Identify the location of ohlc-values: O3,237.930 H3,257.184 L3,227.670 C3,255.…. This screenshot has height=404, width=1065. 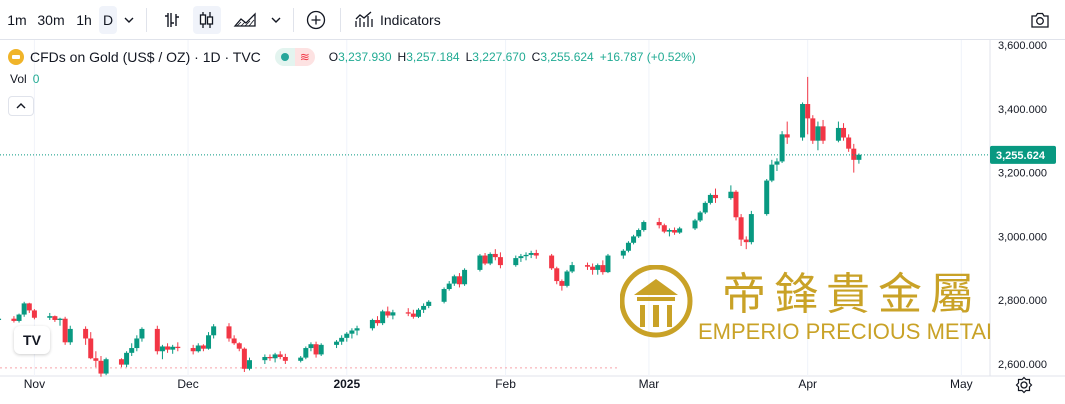
(512, 57).